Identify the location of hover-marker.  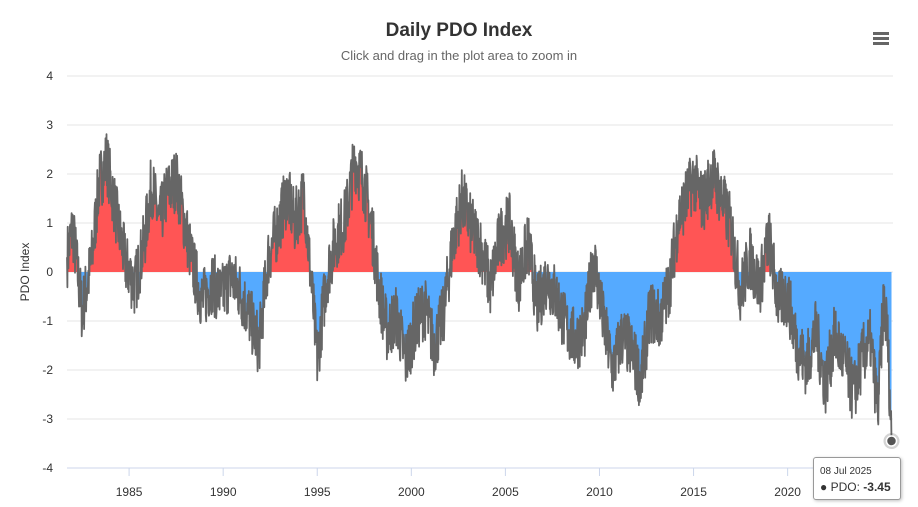
(891, 441).